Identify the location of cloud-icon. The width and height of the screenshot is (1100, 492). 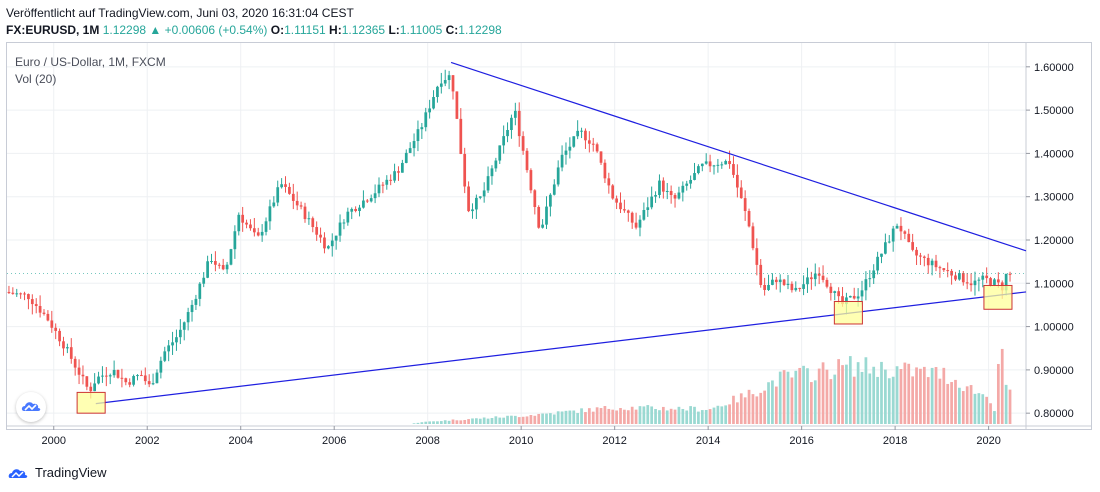
(31, 406).